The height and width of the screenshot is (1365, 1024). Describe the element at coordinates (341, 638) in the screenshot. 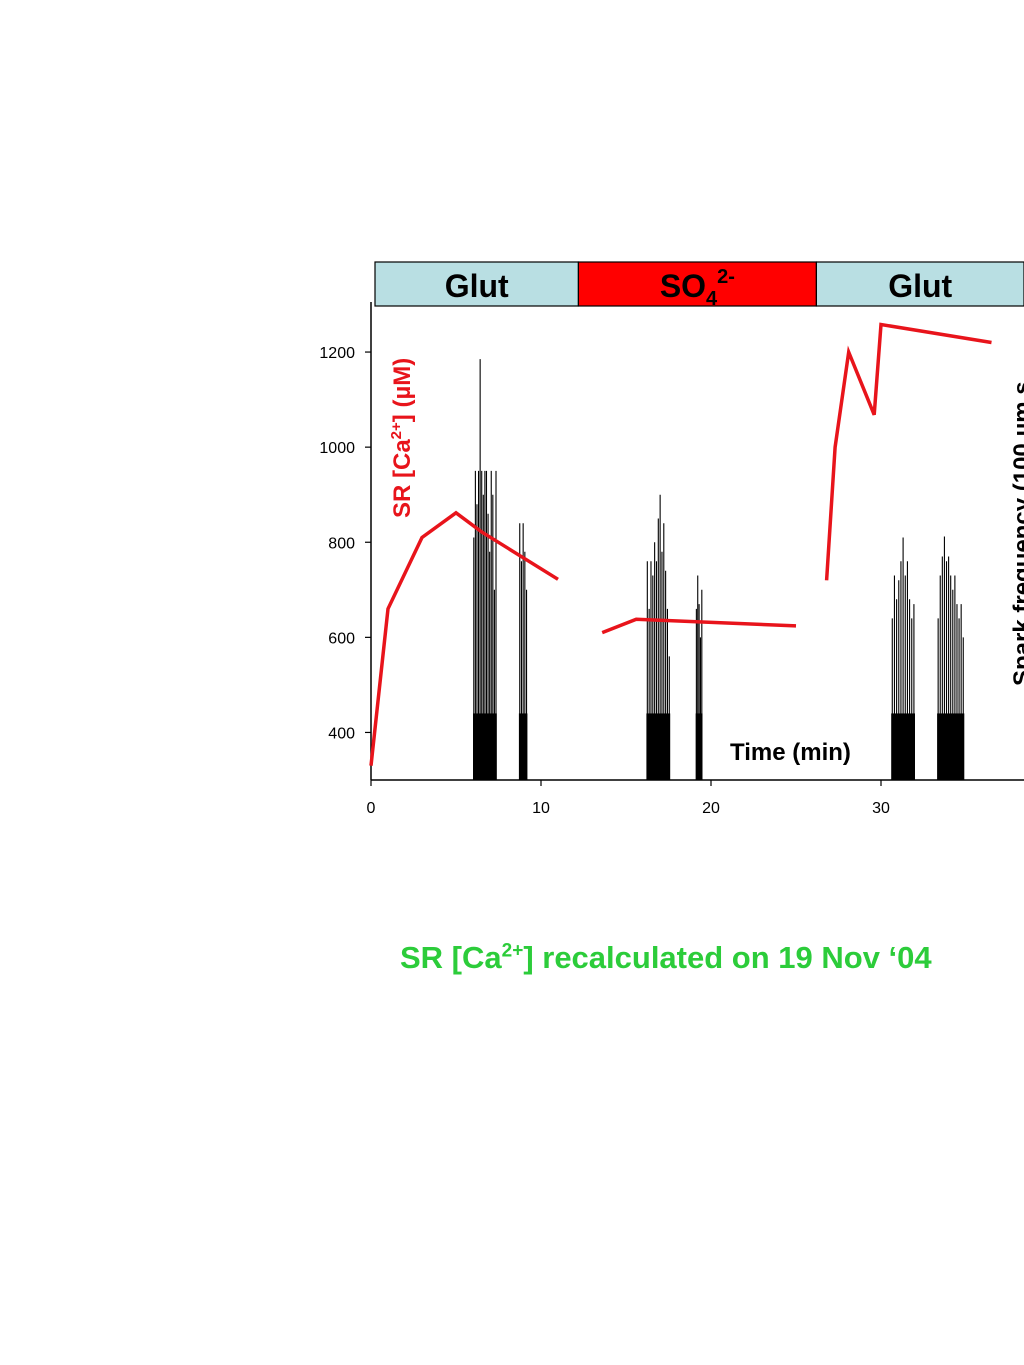

I see `y-tick-label: 600` at that location.